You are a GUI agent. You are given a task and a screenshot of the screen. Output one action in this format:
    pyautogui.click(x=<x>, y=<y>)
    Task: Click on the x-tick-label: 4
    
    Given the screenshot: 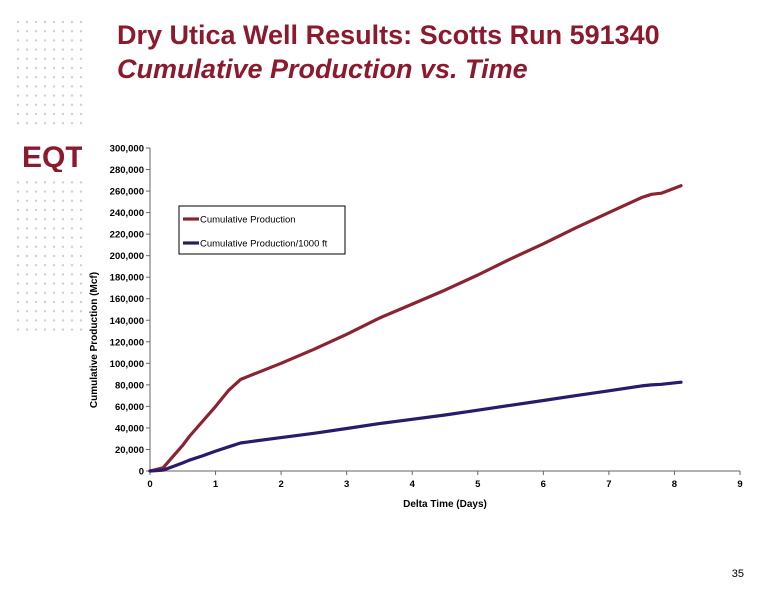 What is the action you would take?
    pyautogui.click(x=413, y=484)
    